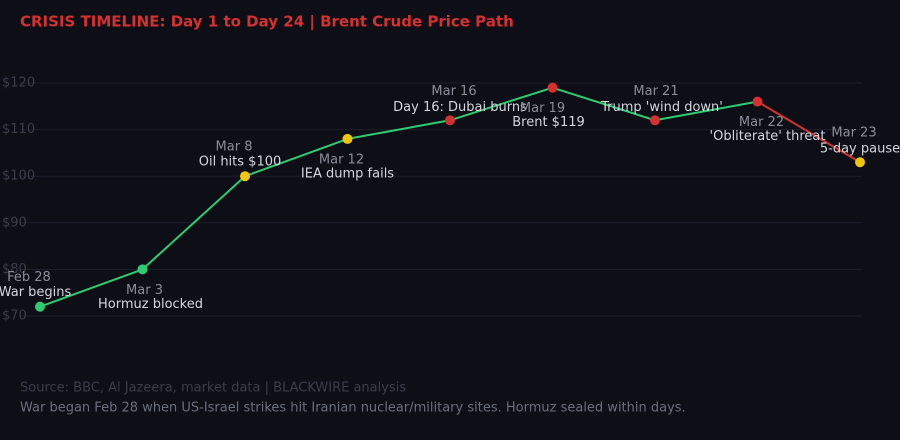 The width and height of the screenshot is (900, 440). Describe the element at coordinates (661, 107) in the screenshot. I see `point-label: Trump 'wind down'` at that location.